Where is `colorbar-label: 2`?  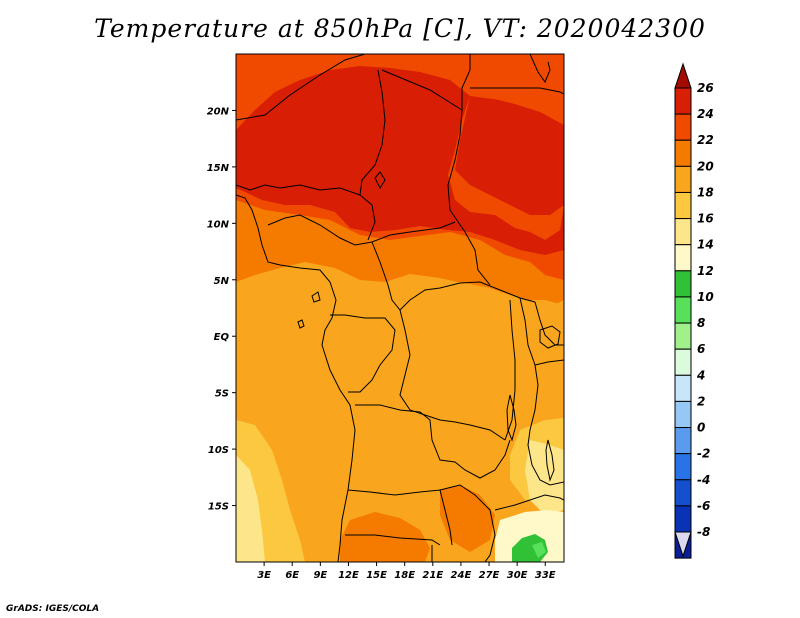
colorbar-label: 2 is located at coordinates (701, 401).